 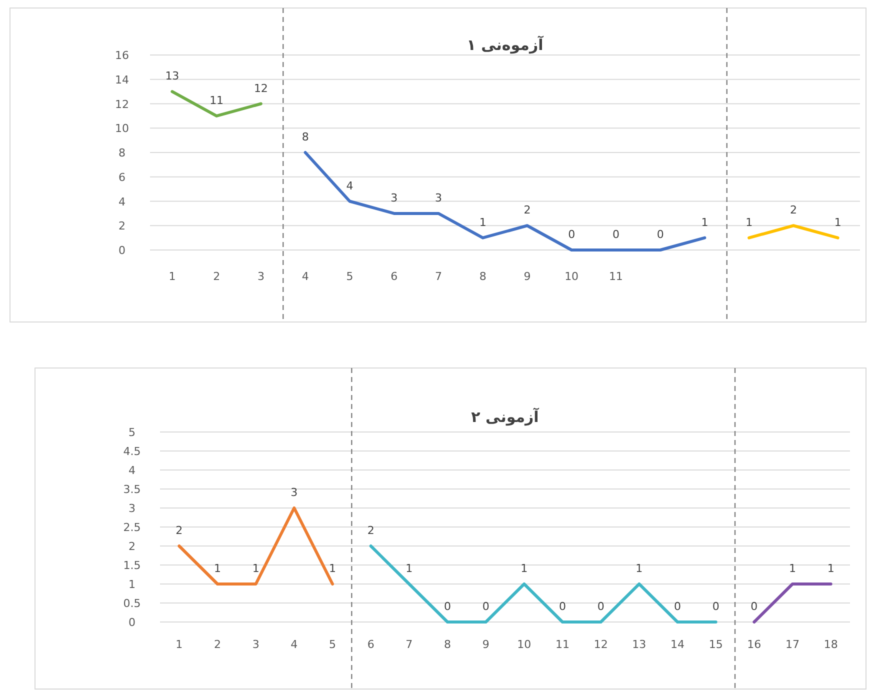 I want to click on y-tick-label: 2.5, so click(x=132, y=527).